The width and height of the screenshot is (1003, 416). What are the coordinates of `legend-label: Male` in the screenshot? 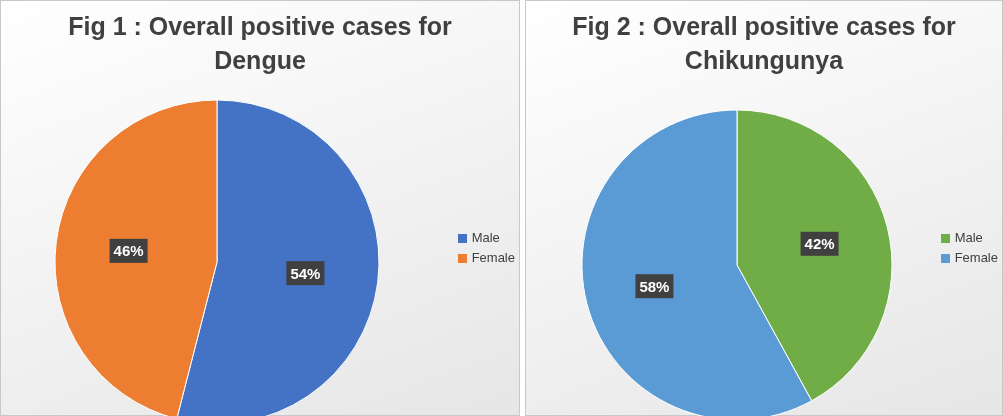 It's located at (968, 238).